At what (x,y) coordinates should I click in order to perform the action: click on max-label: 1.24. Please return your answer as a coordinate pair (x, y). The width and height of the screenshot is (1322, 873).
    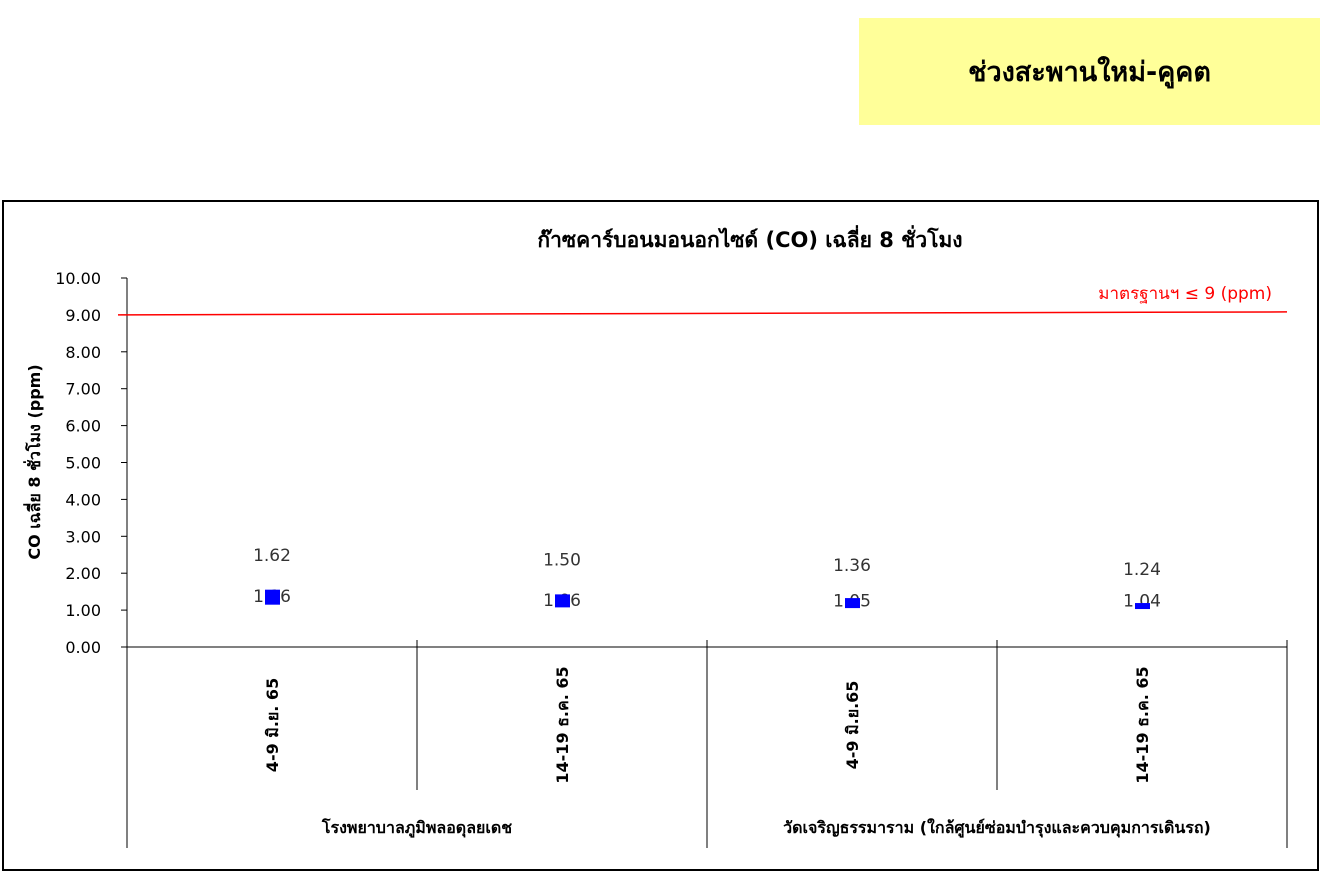
    Looking at the image, I should click on (1142, 570).